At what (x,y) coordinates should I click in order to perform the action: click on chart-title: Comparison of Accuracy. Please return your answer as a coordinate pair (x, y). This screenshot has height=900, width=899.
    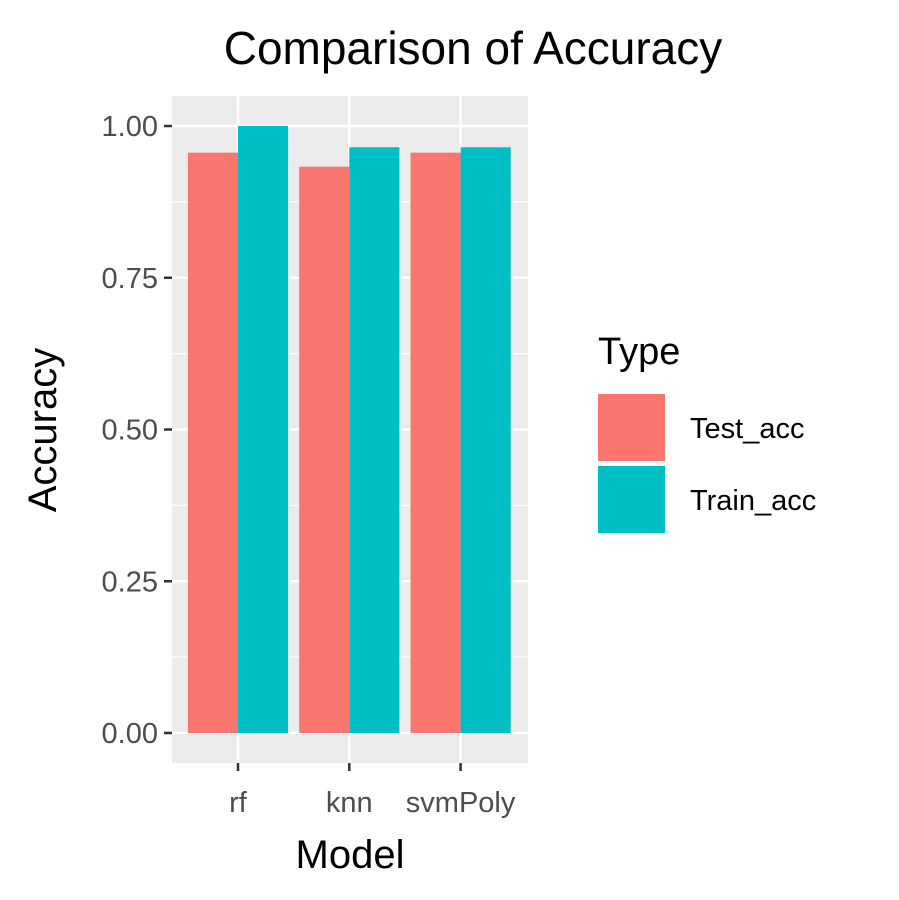
    Looking at the image, I should click on (473, 48).